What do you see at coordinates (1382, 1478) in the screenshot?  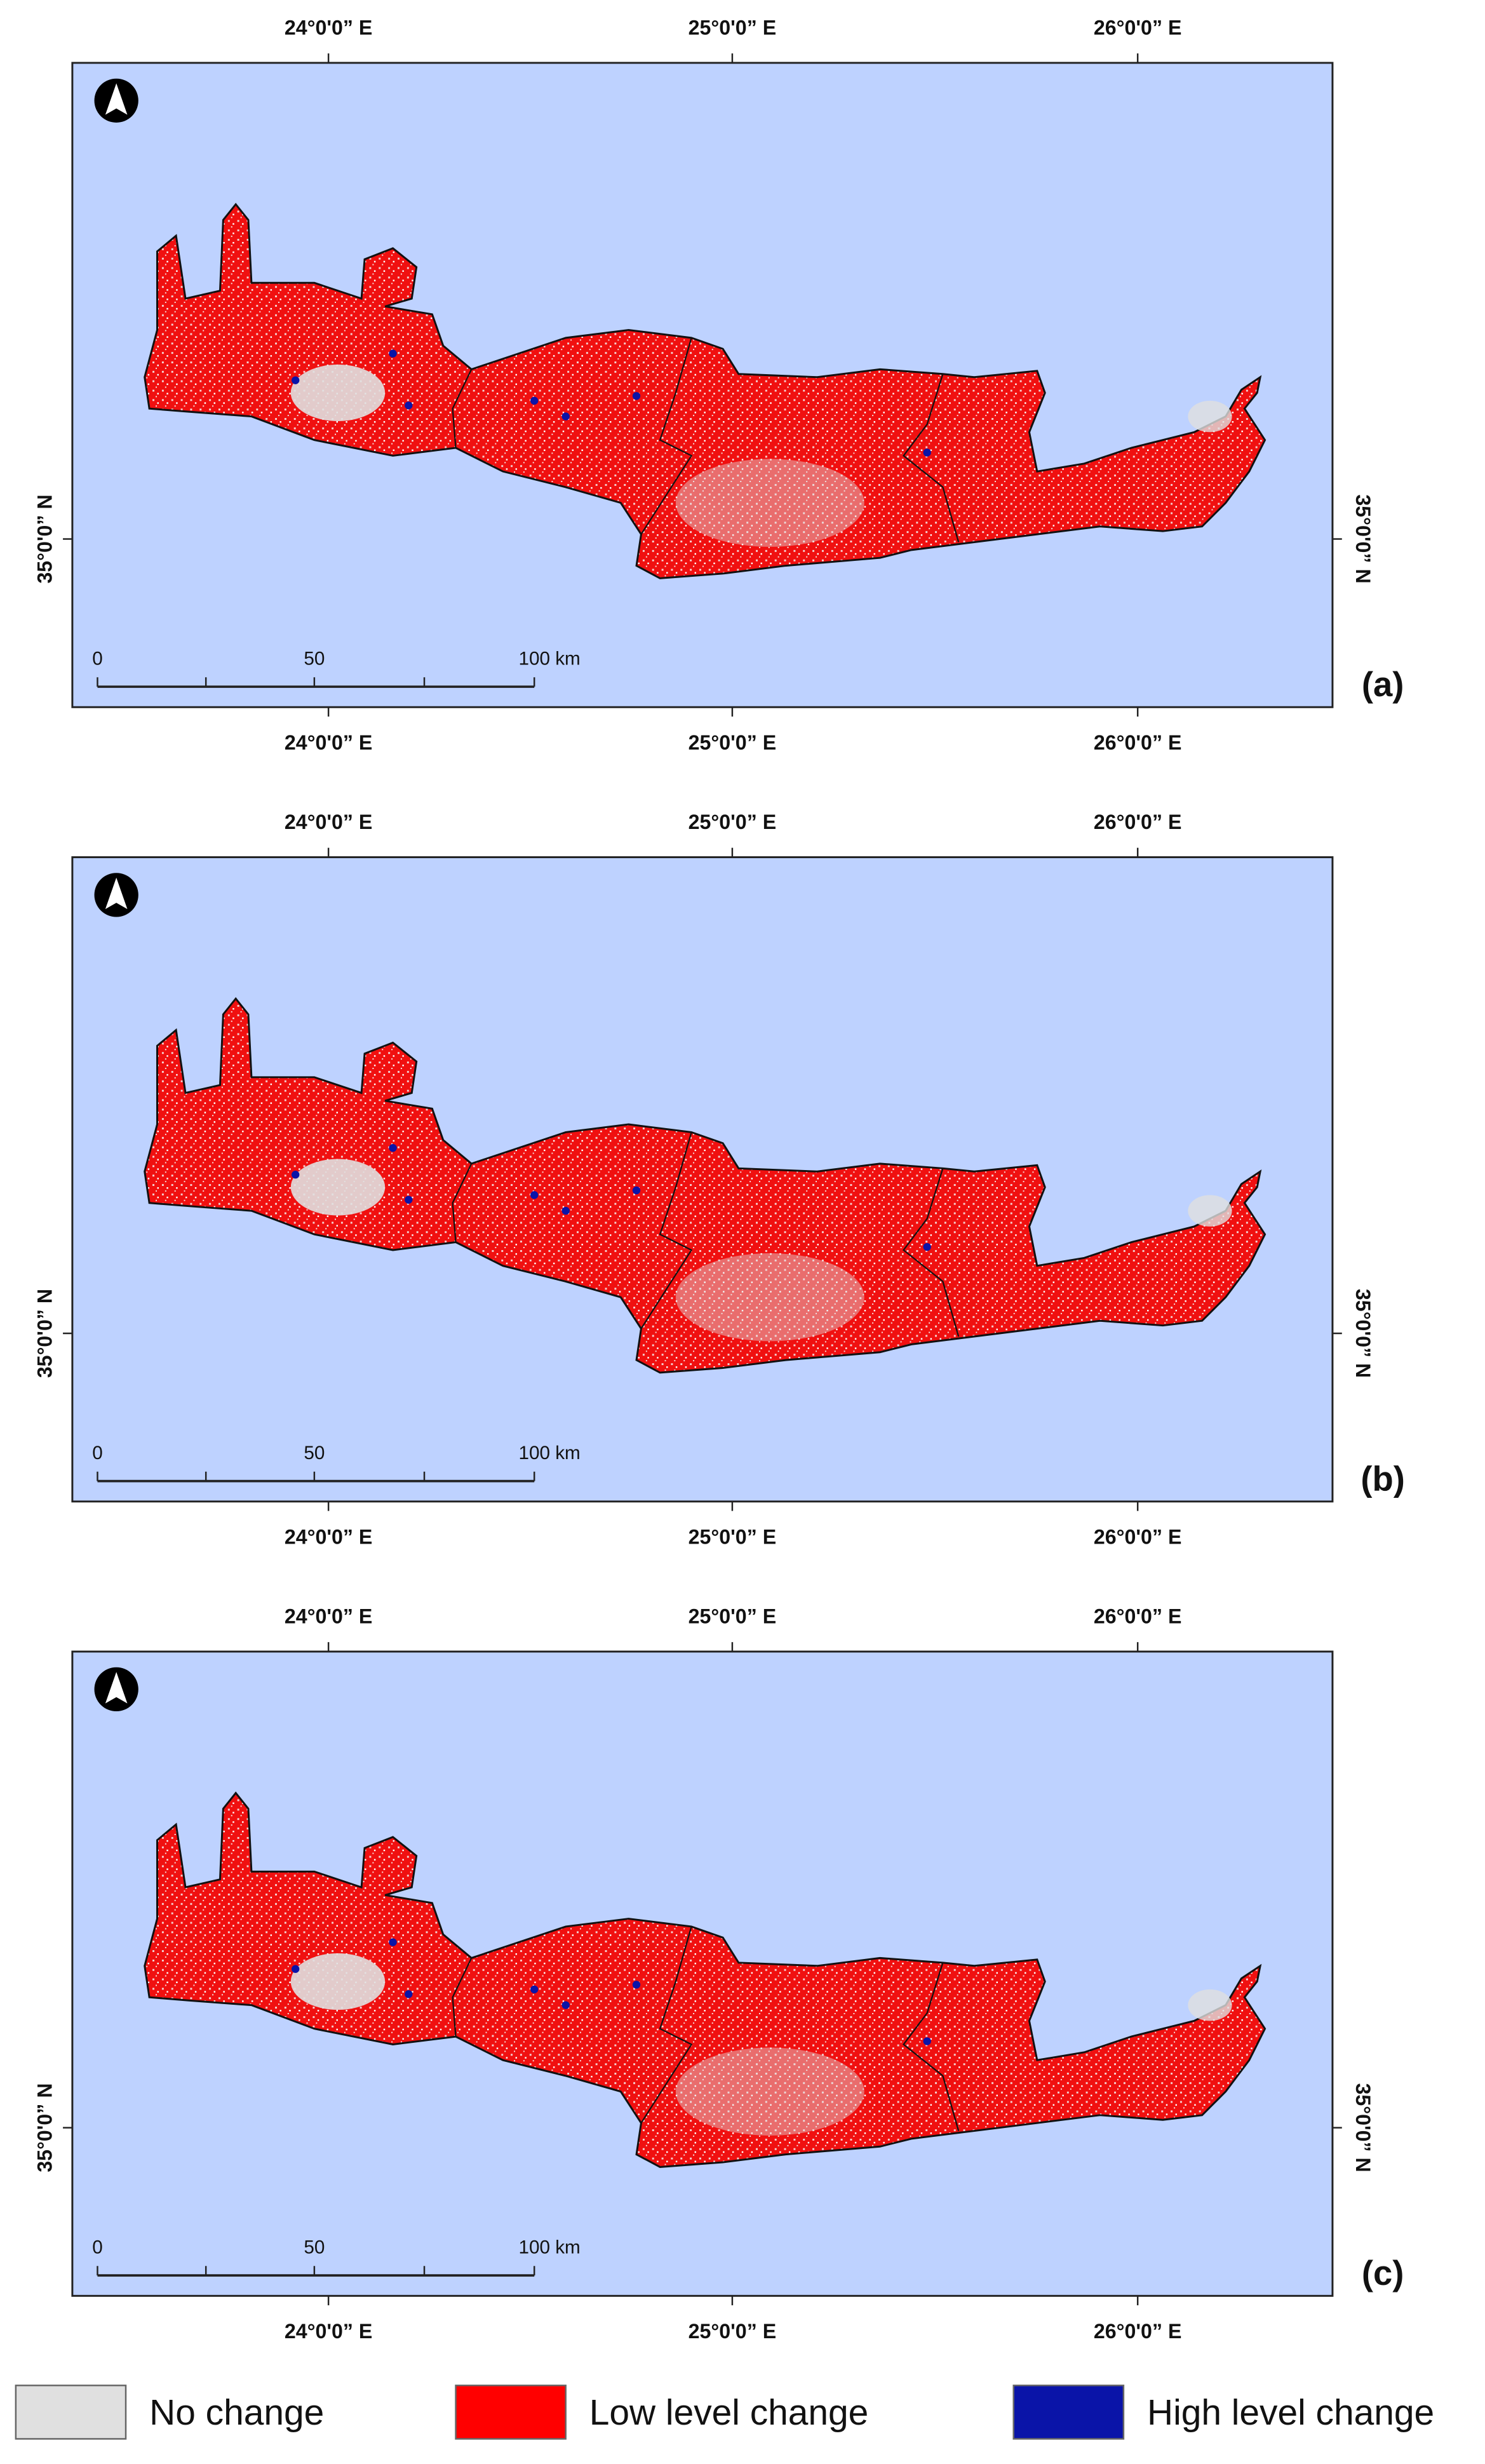 I see `panel-label: (b)` at bounding box center [1382, 1478].